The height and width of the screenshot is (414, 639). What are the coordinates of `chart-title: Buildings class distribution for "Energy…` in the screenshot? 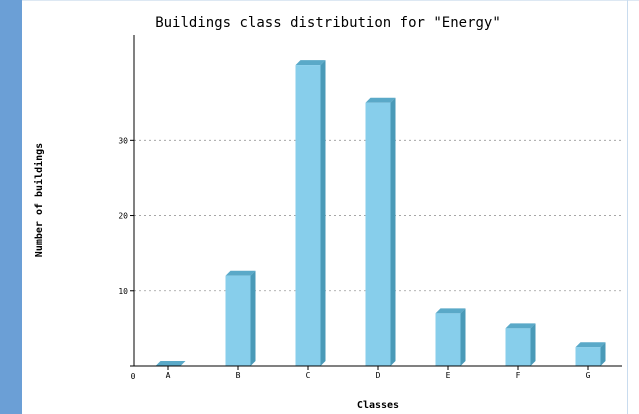 It's located at (328, 23).